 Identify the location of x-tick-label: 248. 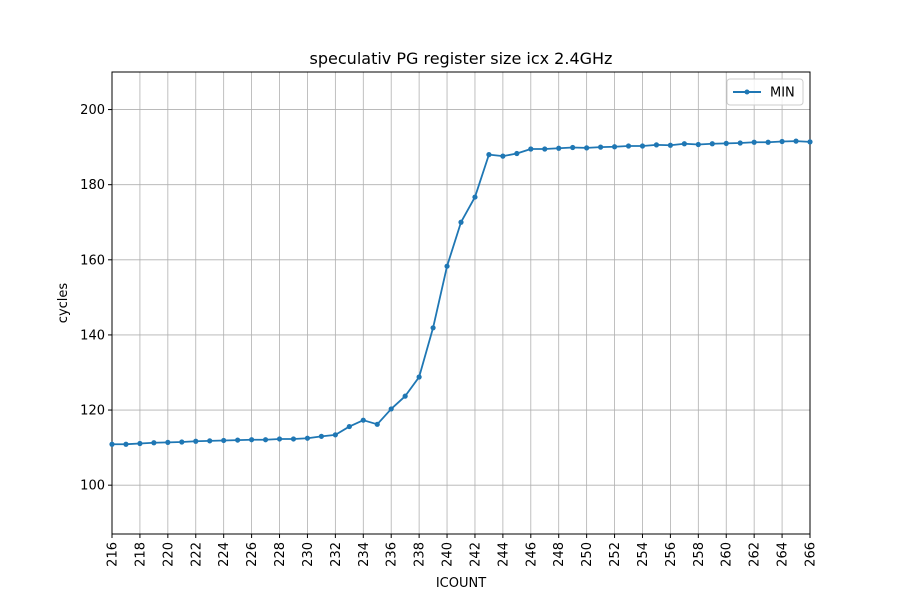
(559, 554).